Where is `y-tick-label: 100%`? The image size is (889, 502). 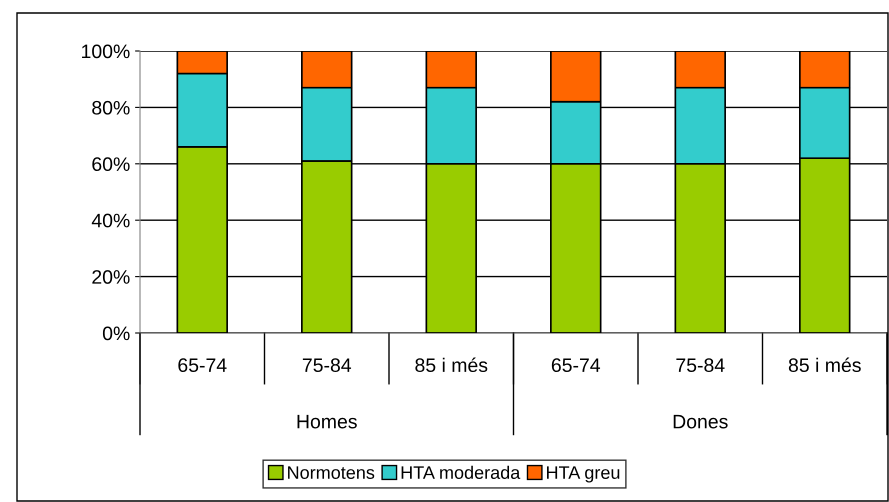 y-tick-label: 100% is located at coordinates (106, 51).